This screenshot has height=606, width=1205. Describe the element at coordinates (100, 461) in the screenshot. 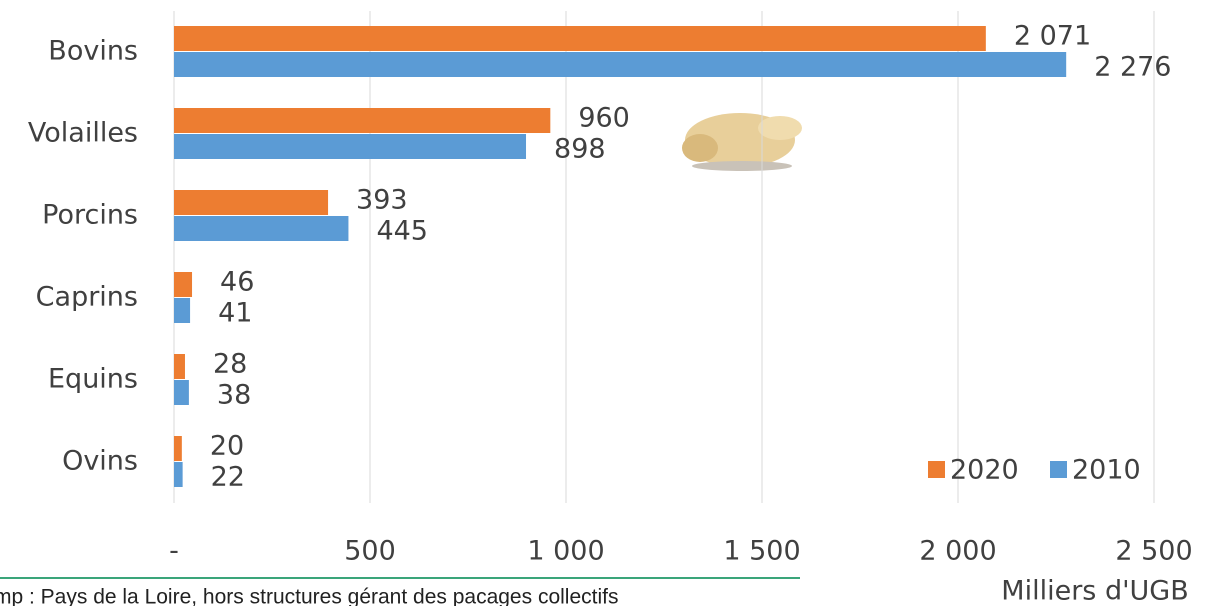

I see `y-tick-label: Ovins` at that location.